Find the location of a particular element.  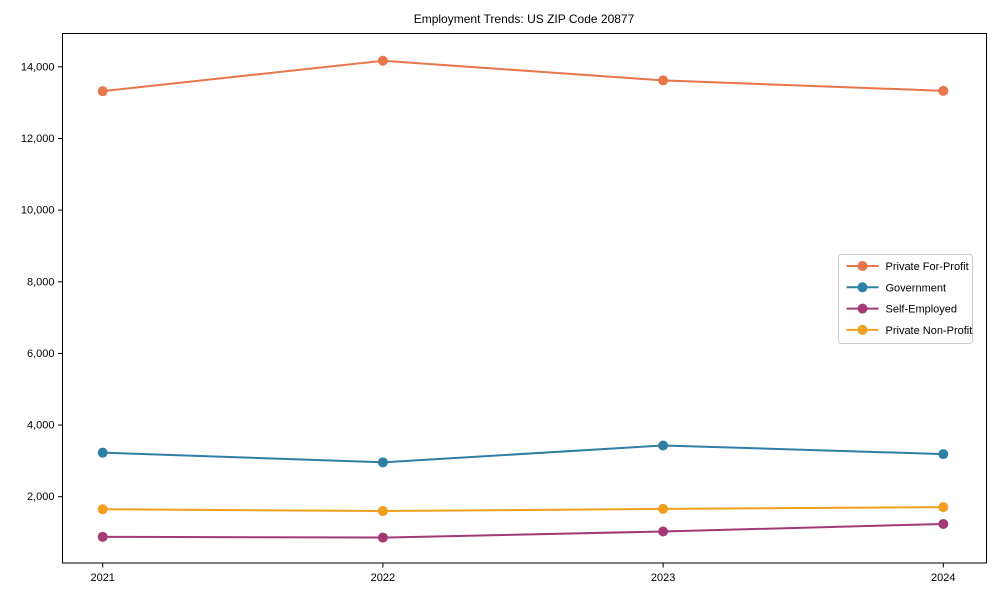

y-tick-label: 8,000 is located at coordinates (41, 282).